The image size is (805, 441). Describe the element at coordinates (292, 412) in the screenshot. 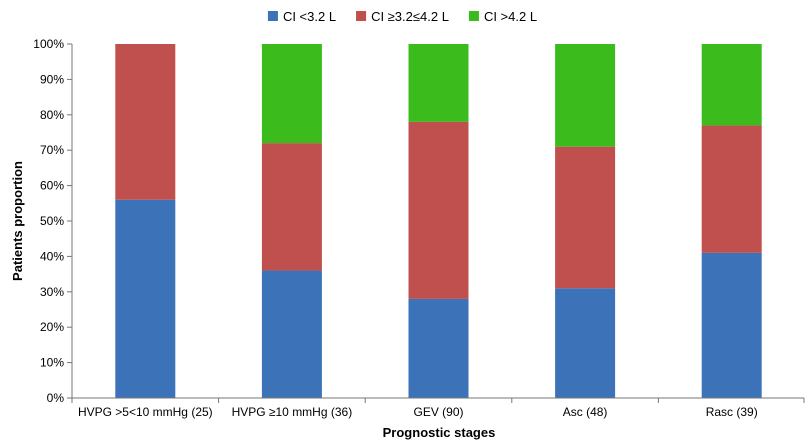

I see `x-tick-label: HVPG ≥10 mmHg (36)` at that location.